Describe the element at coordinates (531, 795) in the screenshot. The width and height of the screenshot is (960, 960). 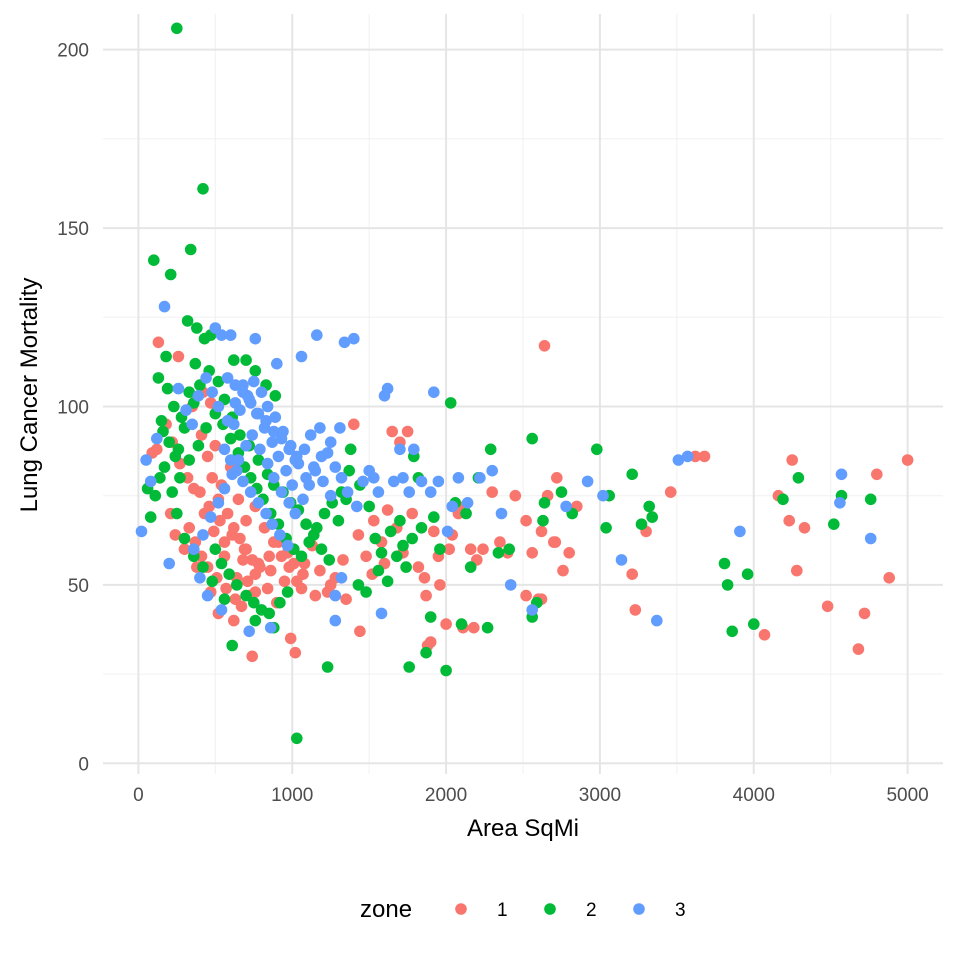
I see `x-axis-tick-labels: 0 1000 2000 3000 4000 5000` at that location.